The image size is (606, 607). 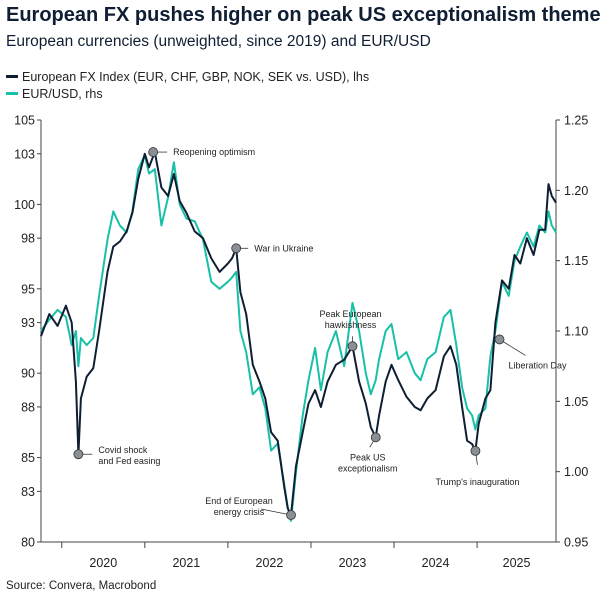 What do you see at coordinates (239, 512) in the screenshot?
I see `annotation-label: energy crisis` at bounding box center [239, 512].